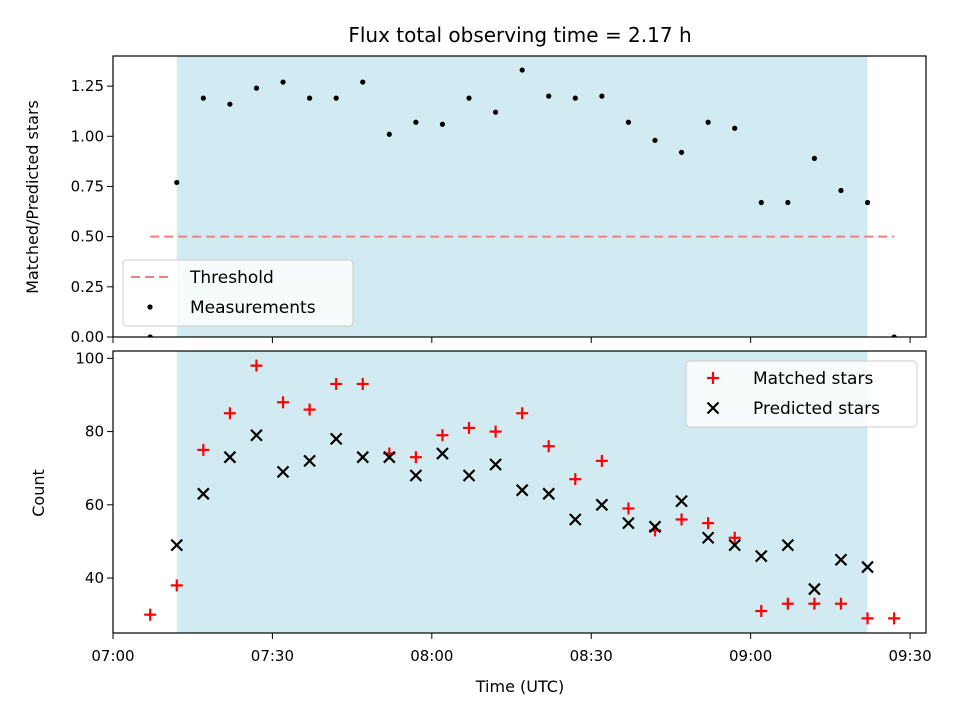 Image resolution: width=960 pixels, height=720 pixels. Describe the element at coordinates (231, 278) in the screenshot. I see `legend-label: Threshold` at that location.